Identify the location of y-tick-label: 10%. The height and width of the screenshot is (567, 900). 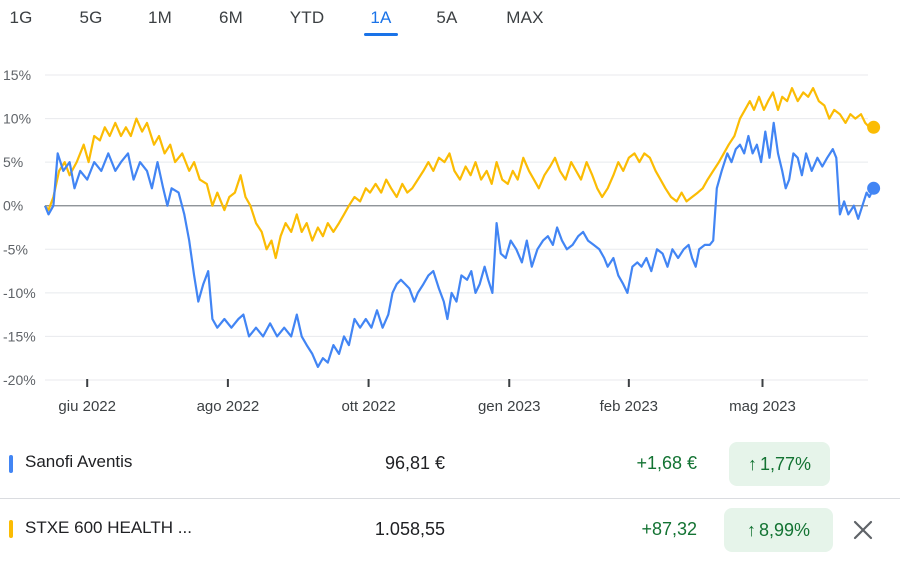
(17, 119).